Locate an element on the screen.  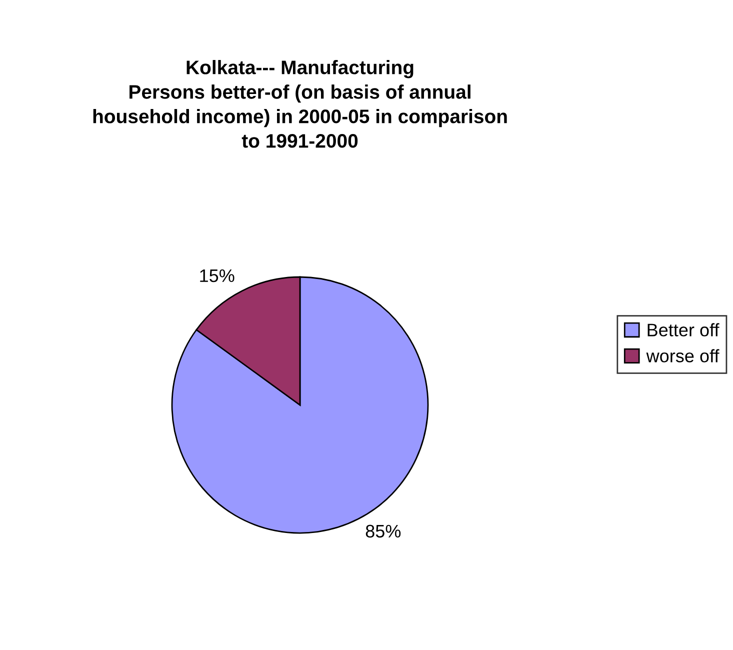
data-label: 85% is located at coordinates (383, 531).